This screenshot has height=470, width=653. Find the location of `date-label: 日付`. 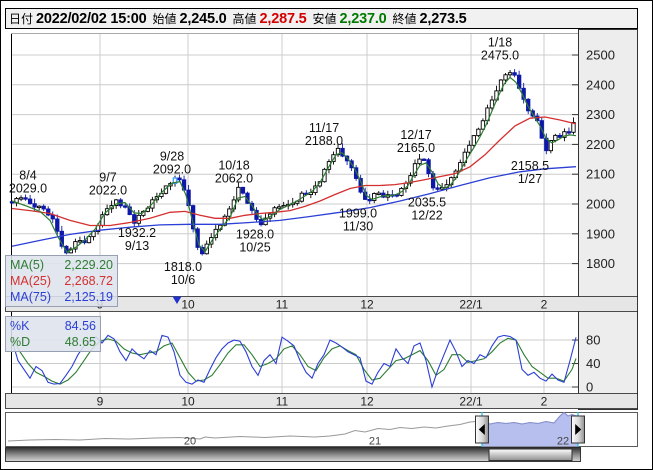

date-label: 日付 is located at coordinates (21, 19).